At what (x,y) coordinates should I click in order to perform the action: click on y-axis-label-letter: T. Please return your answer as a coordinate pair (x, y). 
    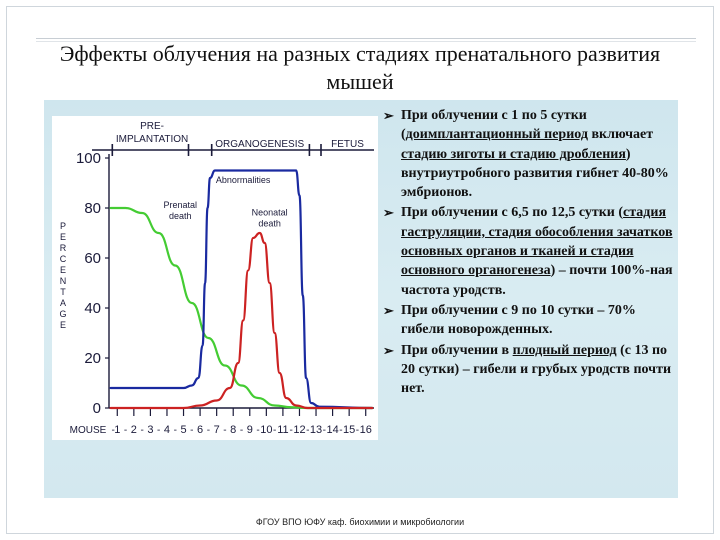
    Looking at the image, I should click on (63, 292).